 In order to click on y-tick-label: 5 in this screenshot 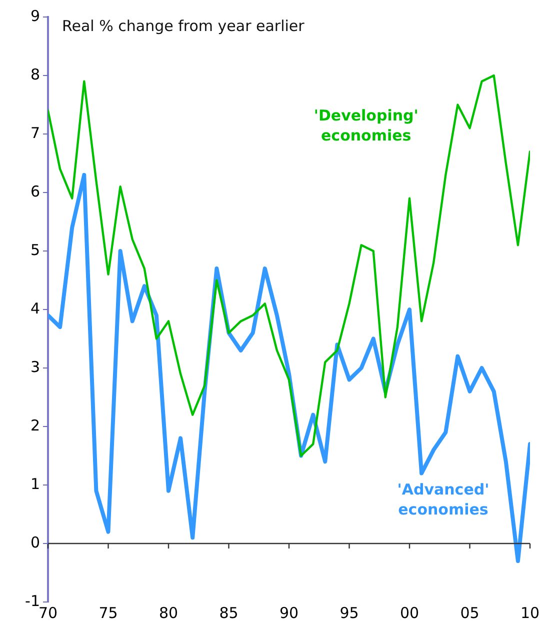, I will do `click(35, 249)`.